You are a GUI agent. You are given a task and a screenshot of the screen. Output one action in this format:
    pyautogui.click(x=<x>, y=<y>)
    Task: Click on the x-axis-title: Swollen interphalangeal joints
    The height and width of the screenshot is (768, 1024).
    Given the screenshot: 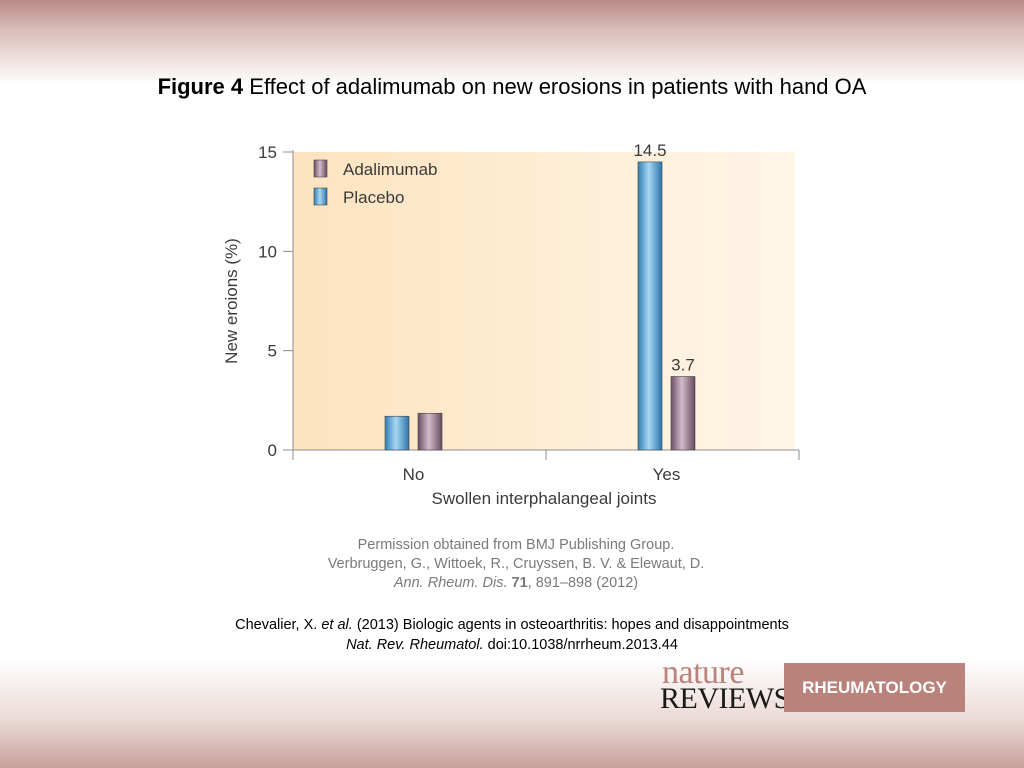 What is the action you would take?
    pyautogui.click(x=544, y=498)
    